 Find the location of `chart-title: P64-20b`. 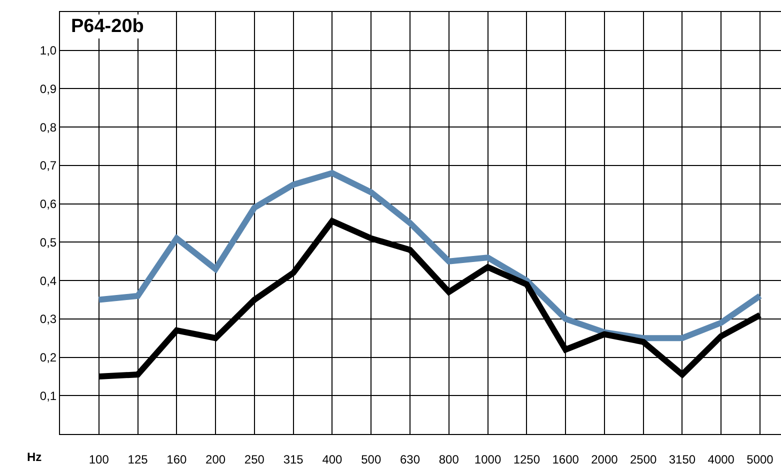

chart-title: P64-20b is located at coordinates (107, 26).